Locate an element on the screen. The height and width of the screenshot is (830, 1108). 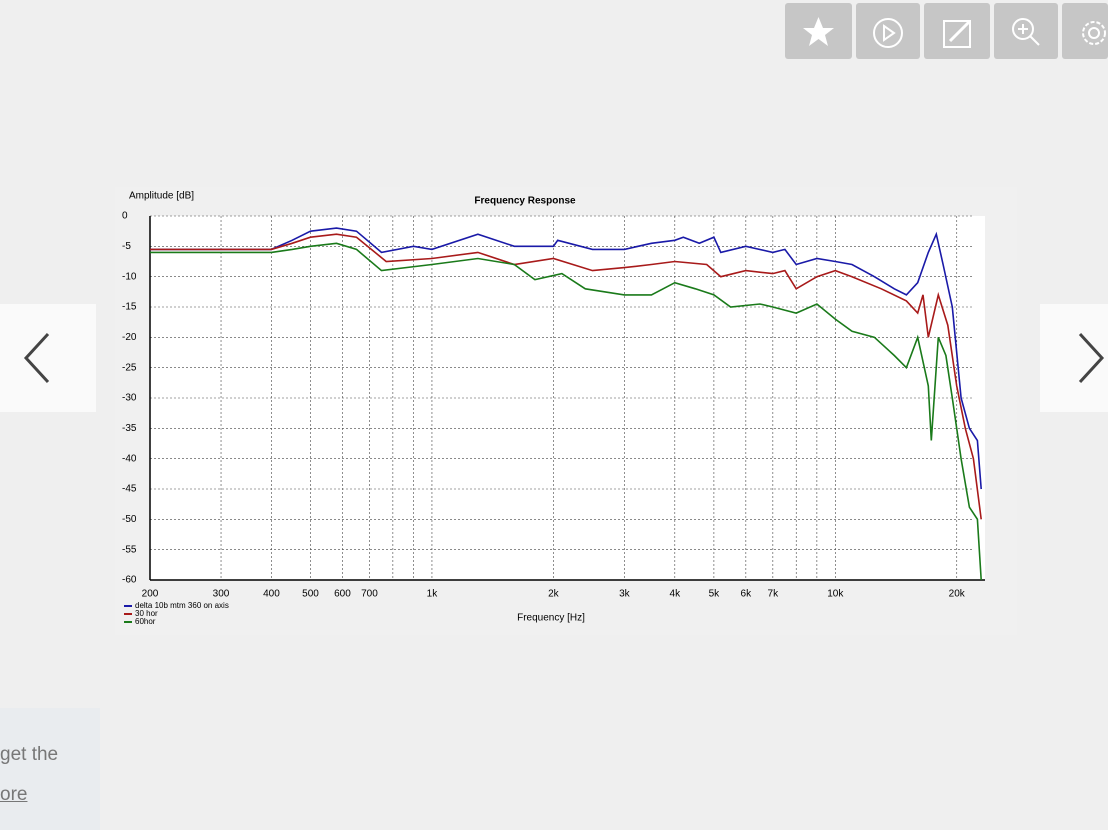
x-tick-label: 7k is located at coordinates (774, 594).